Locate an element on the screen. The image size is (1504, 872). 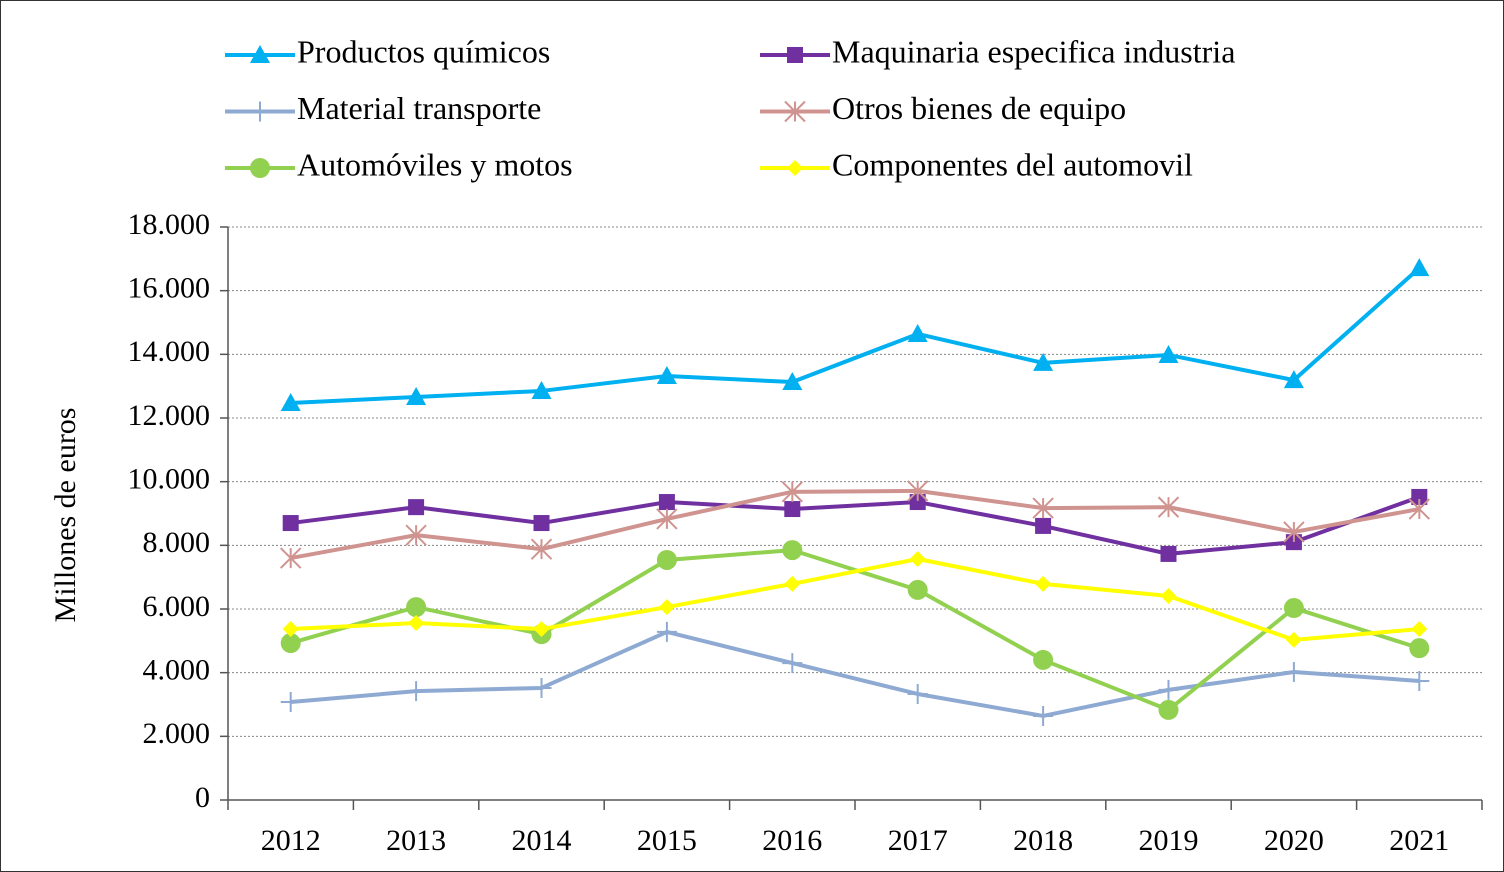
legend-label: Otros bienes de equipo is located at coordinates (979, 108).